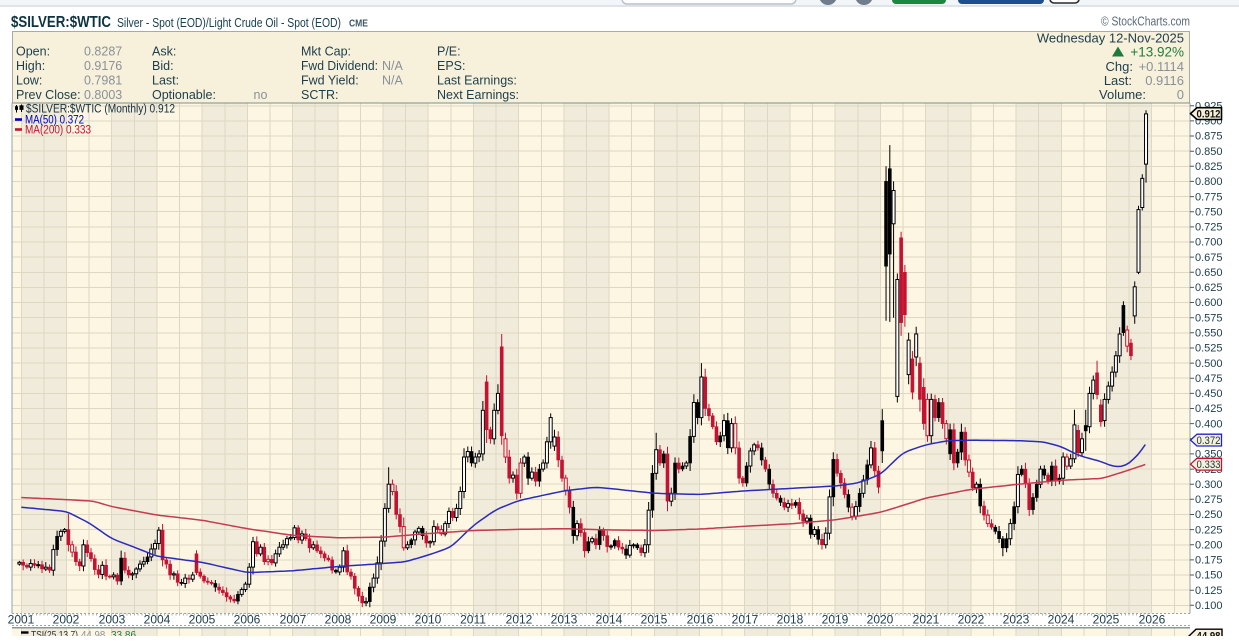  I want to click on svg-text: 2005, so click(202, 620).